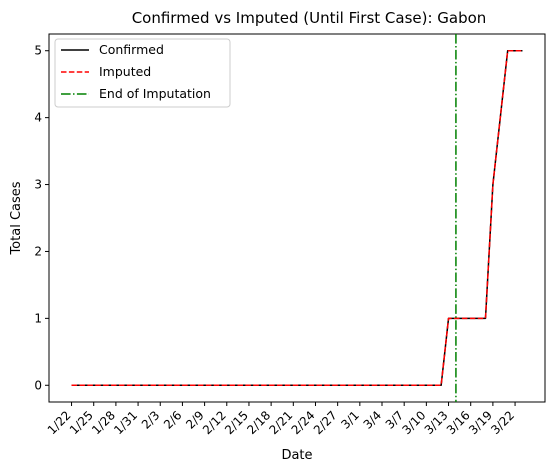  I want to click on y-axis: 0 1 2 3 4 5, so click(41, 218).